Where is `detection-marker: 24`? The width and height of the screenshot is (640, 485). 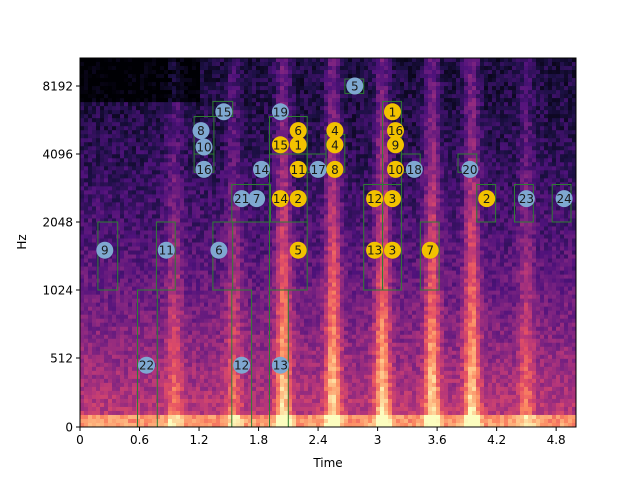
detection-marker: 24 is located at coordinates (564, 198).